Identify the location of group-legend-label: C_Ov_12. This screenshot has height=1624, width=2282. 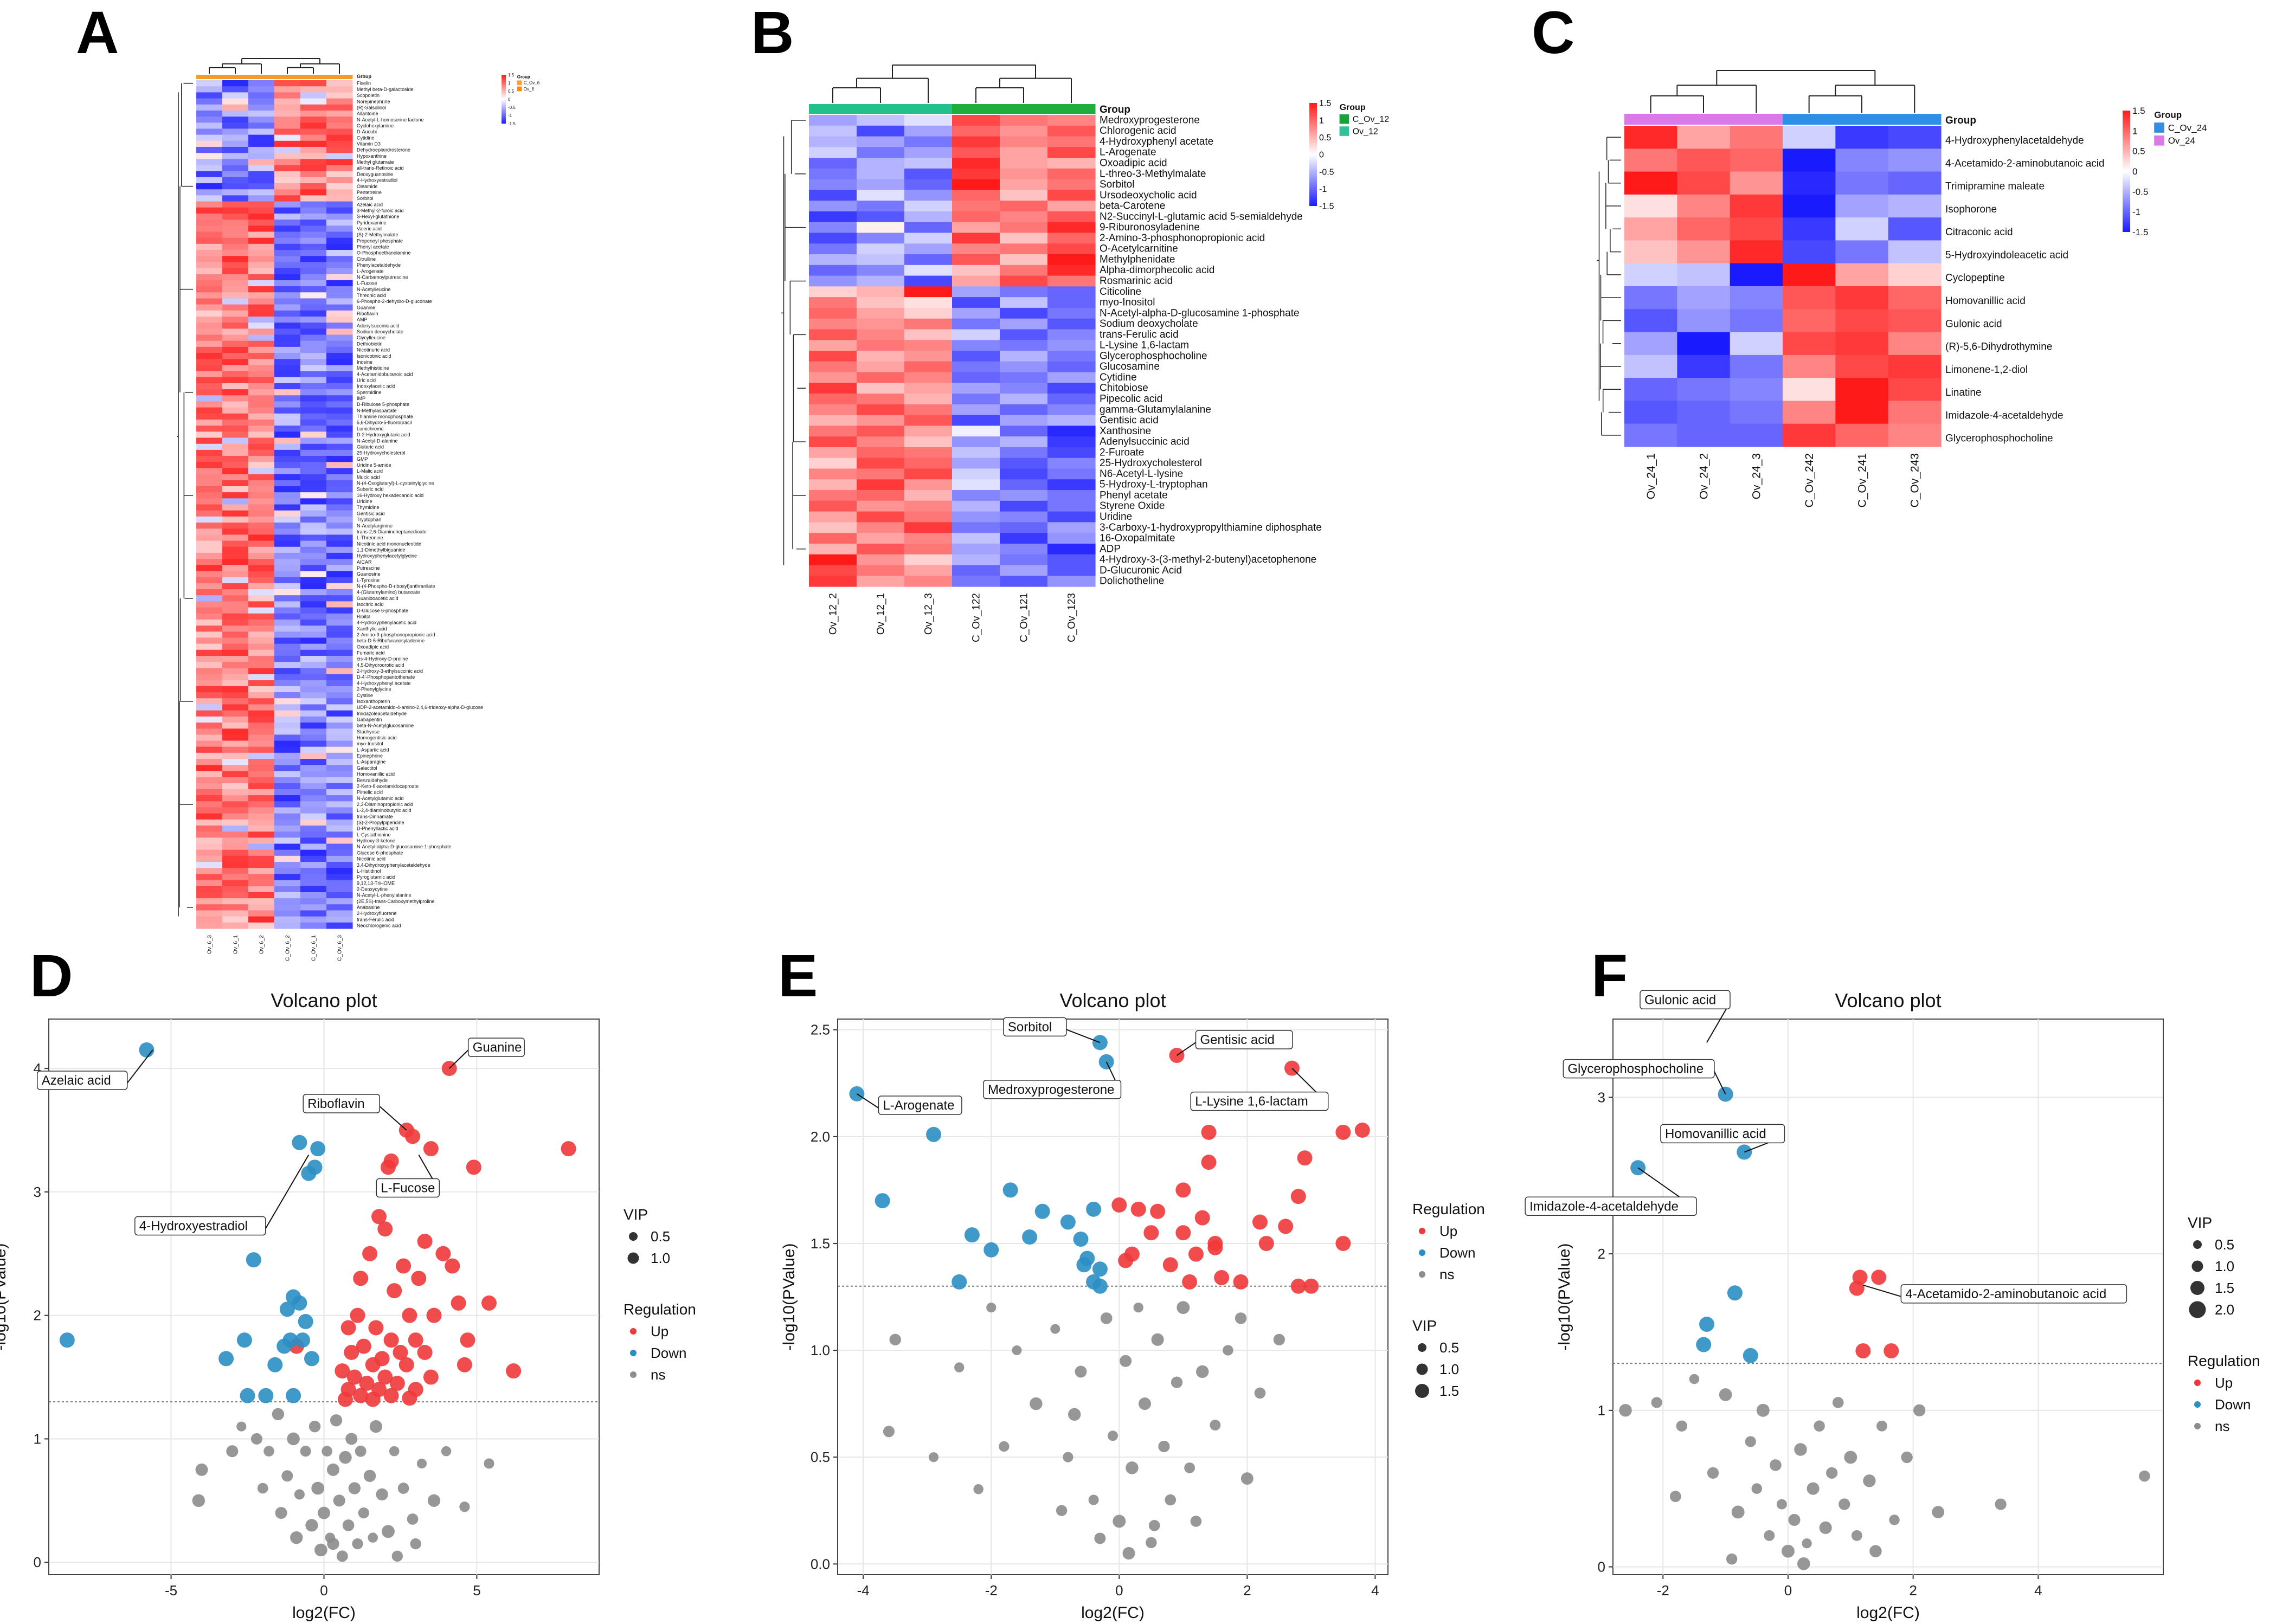
(1371, 119).